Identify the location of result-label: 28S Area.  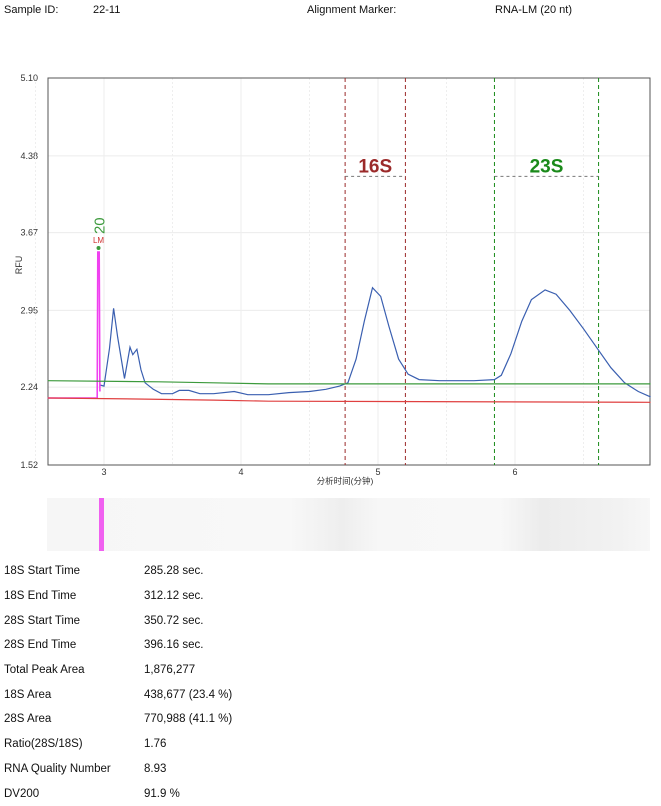
(28, 719).